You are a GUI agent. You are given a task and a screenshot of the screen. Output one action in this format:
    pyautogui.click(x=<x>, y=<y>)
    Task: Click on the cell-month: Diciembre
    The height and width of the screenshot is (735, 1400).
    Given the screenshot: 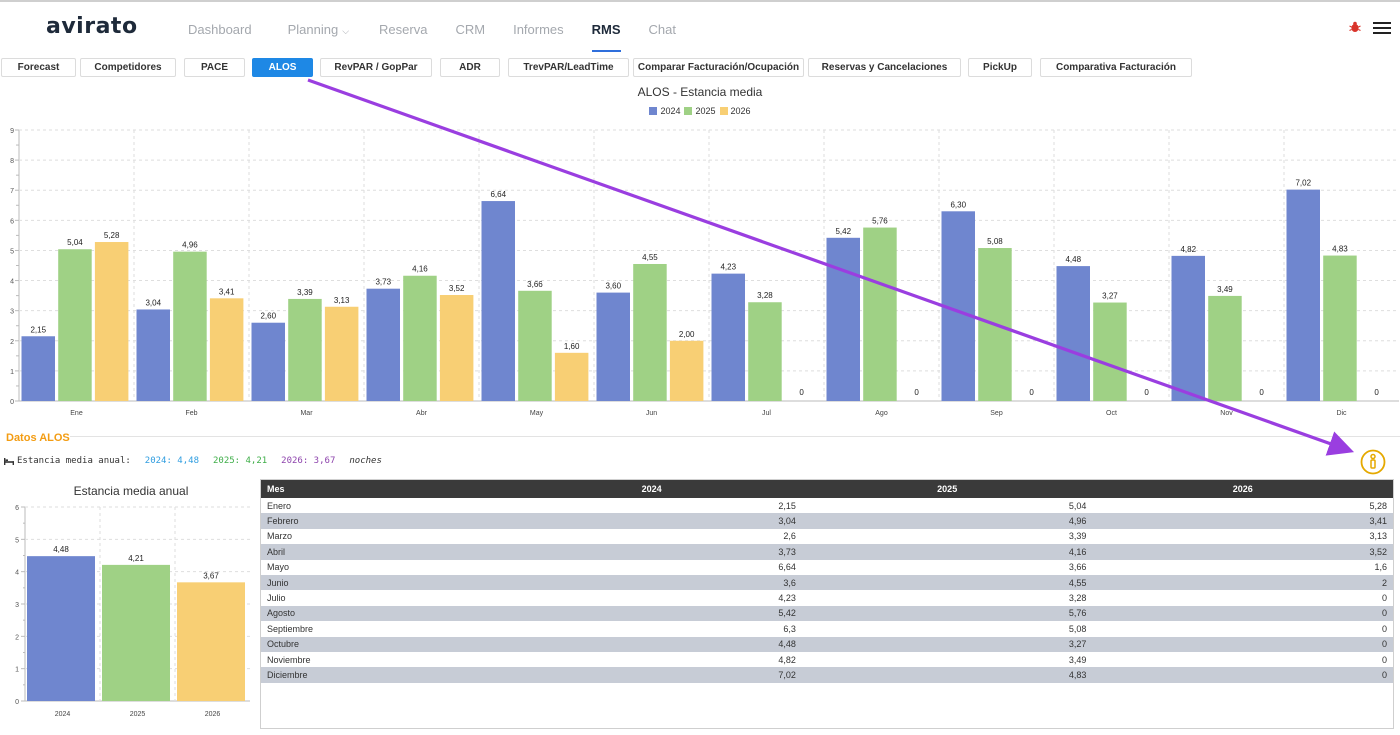 What is the action you would take?
    pyautogui.click(x=381, y=675)
    